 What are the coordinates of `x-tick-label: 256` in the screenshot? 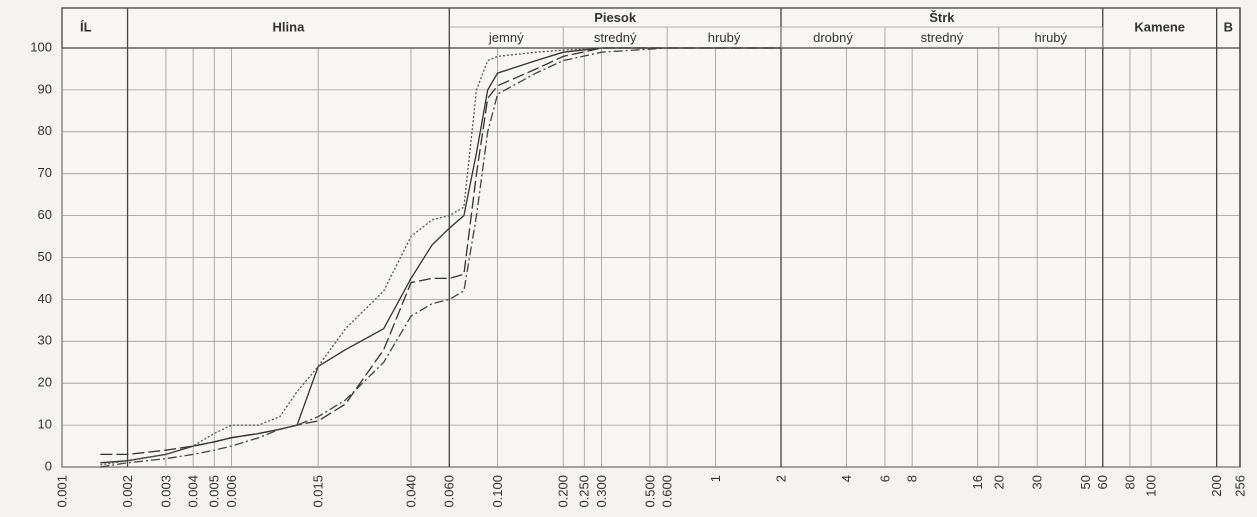 It's located at (1239, 486).